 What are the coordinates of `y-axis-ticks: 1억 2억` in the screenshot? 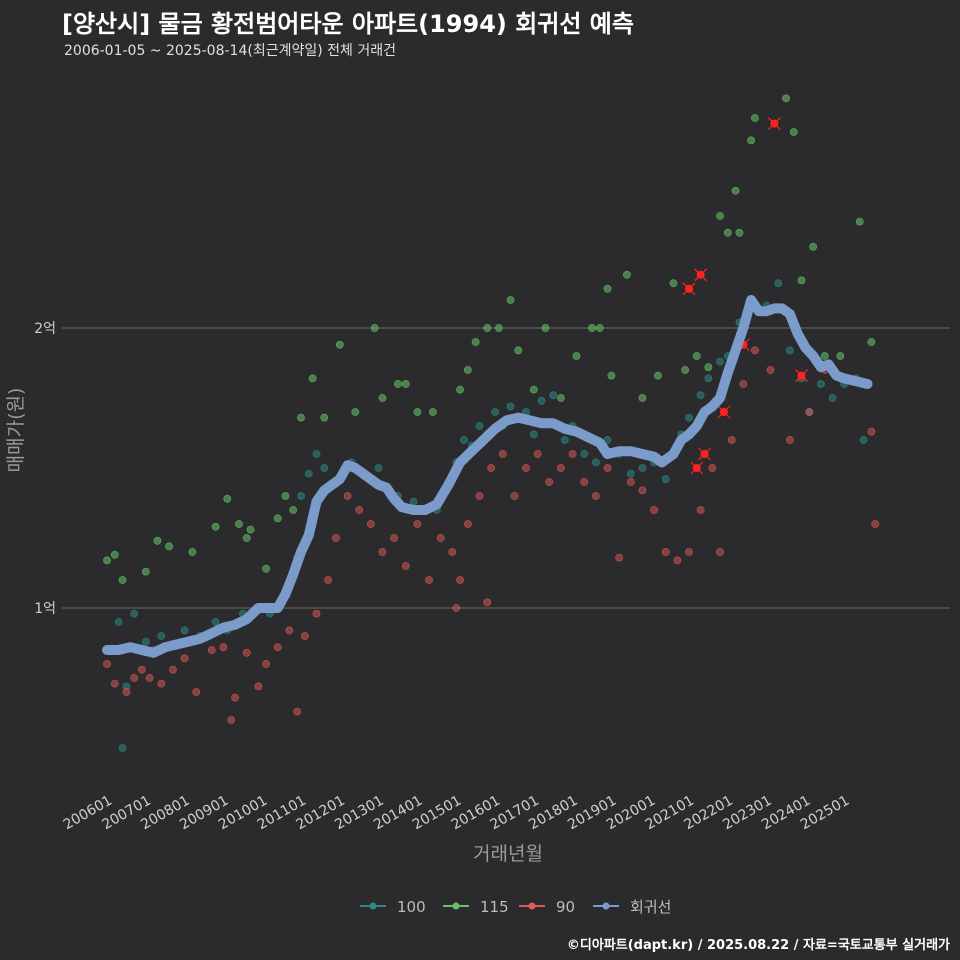 It's located at (45, 469).